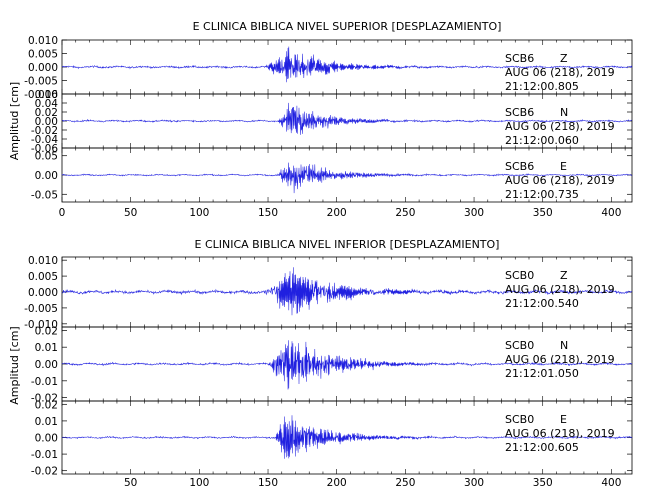 This screenshot has height=504, width=650. Describe the element at coordinates (542, 373) in the screenshot. I see `time-label: 21:12:01.050` at that location.